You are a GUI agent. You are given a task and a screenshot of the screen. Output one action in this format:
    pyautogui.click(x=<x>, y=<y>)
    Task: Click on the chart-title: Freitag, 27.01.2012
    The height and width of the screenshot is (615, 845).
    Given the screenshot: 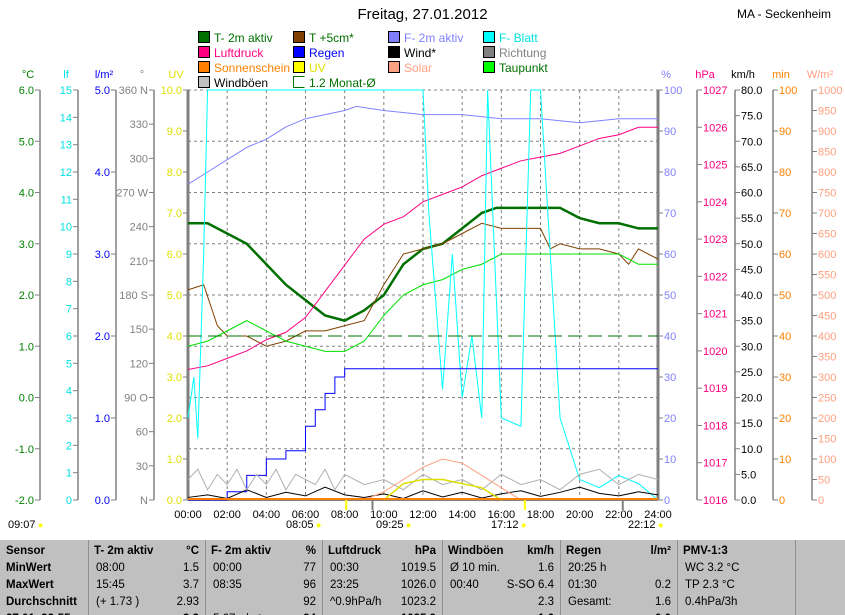 What is the action you would take?
    pyautogui.click(x=422, y=14)
    